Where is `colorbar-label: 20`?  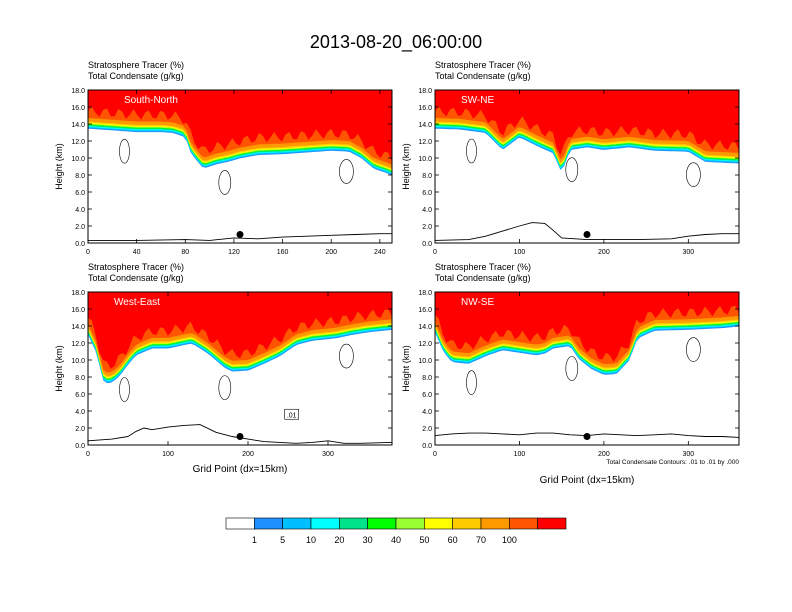
colorbar-label: 20 is located at coordinates (339, 540).